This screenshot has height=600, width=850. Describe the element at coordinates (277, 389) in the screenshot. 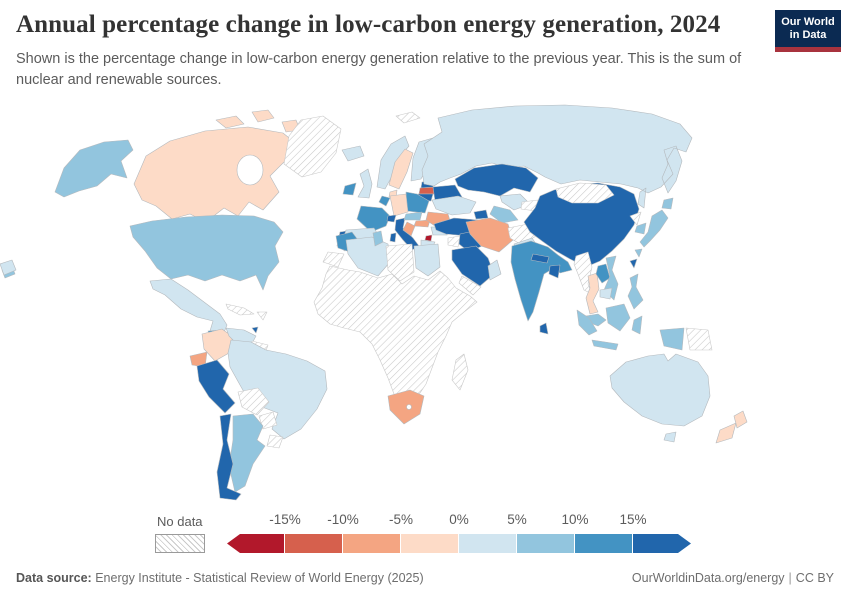

I see `country-brazil` at that location.